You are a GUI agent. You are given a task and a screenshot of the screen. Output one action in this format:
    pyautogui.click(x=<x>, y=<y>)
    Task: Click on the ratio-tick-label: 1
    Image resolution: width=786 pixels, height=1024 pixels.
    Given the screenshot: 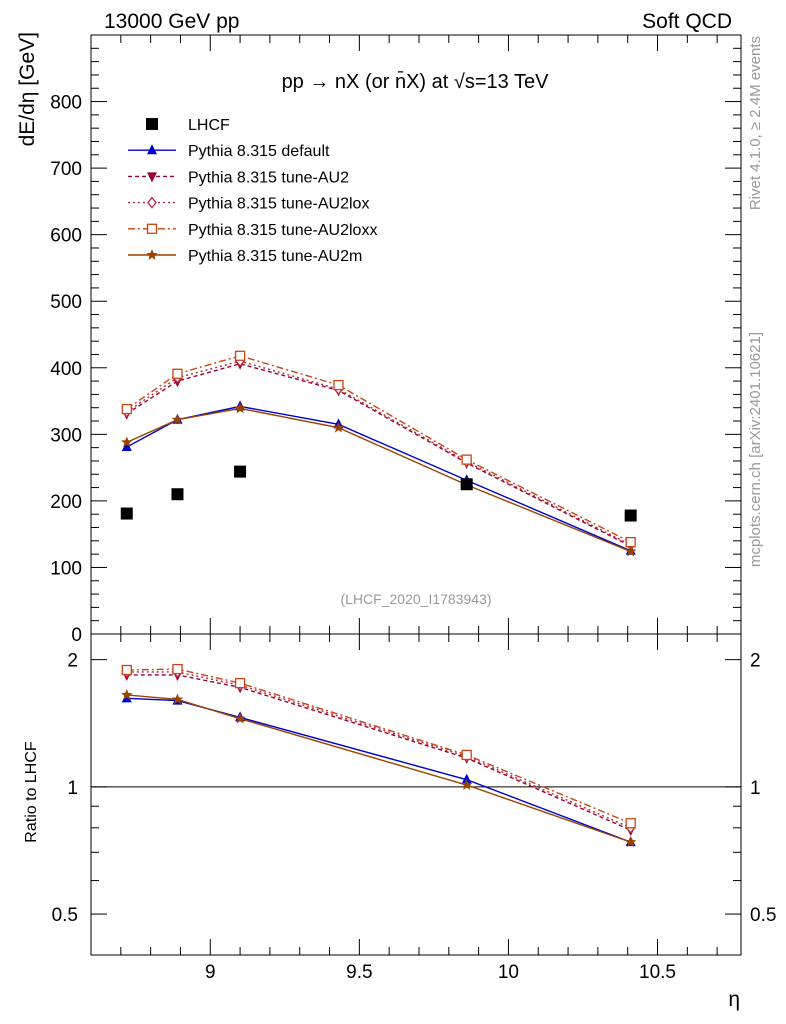 What is the action you would take?
    pyautogui.click(x=72, y=788)
    